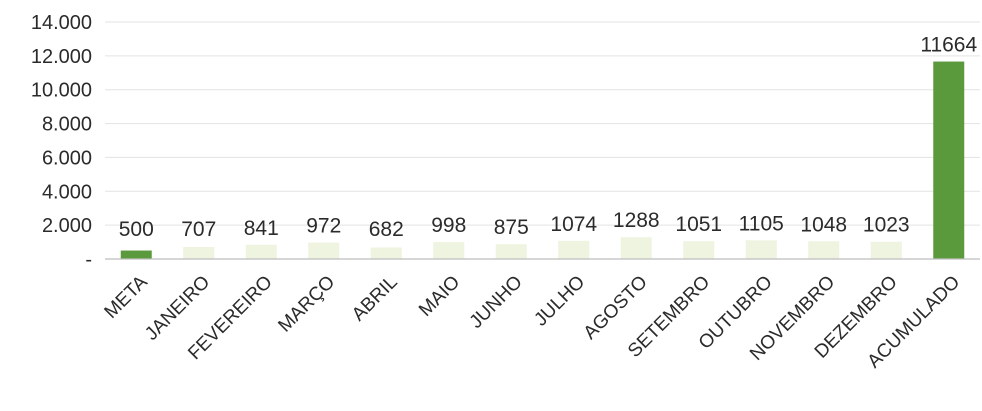 The width and height of the screenshot is (982, 411). I want to click on x-tick-label: ABRIL, so click(375, 299).